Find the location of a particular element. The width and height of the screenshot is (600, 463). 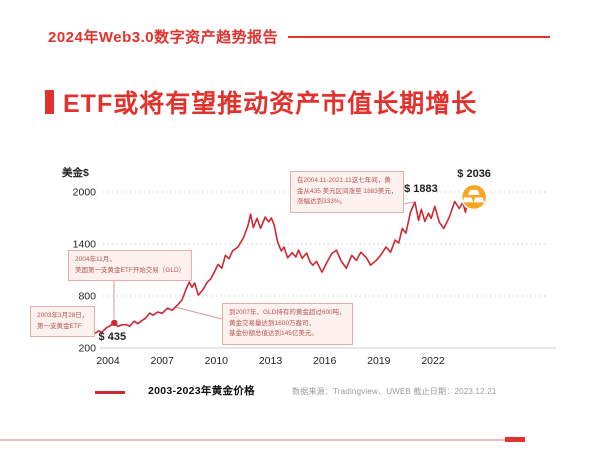

svg-text: 2000 is located at coordinates (85, 193).